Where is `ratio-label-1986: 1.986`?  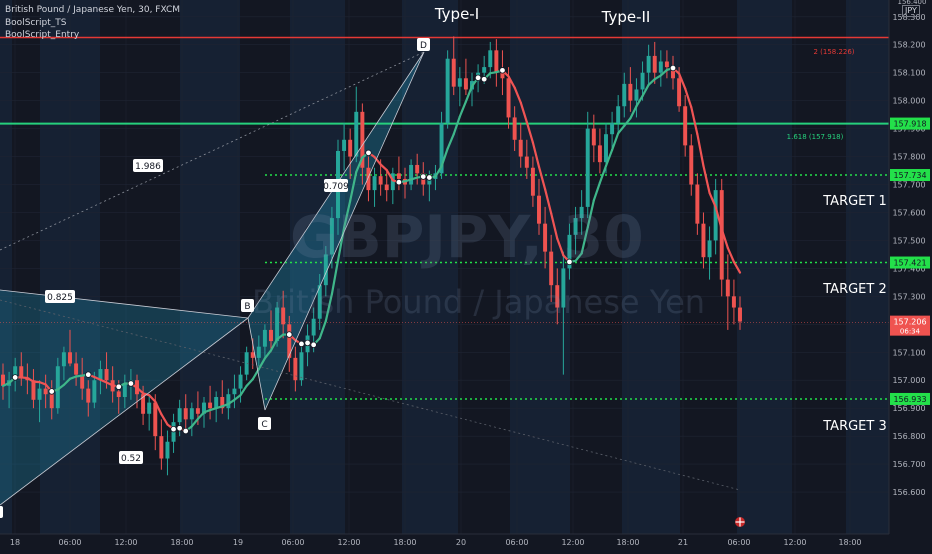
ratio-label-1986: 1.986 is located at coordinates (148, 165).